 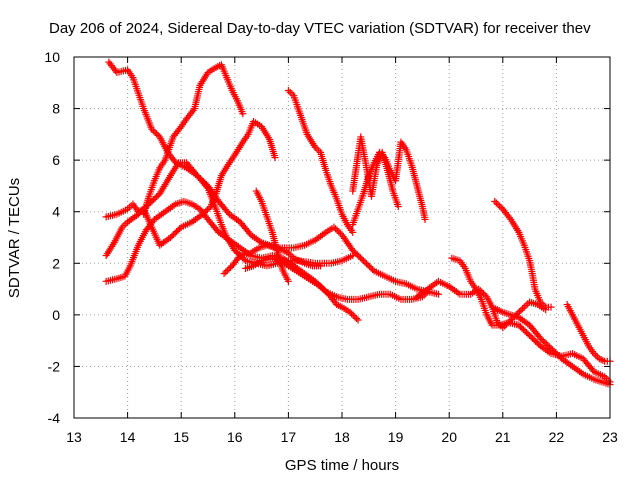 What do you see at coordinates (342, 465) in the screenshot?
I see `x-axis-label: GPS time / hours` at bounding box center [342, 465].